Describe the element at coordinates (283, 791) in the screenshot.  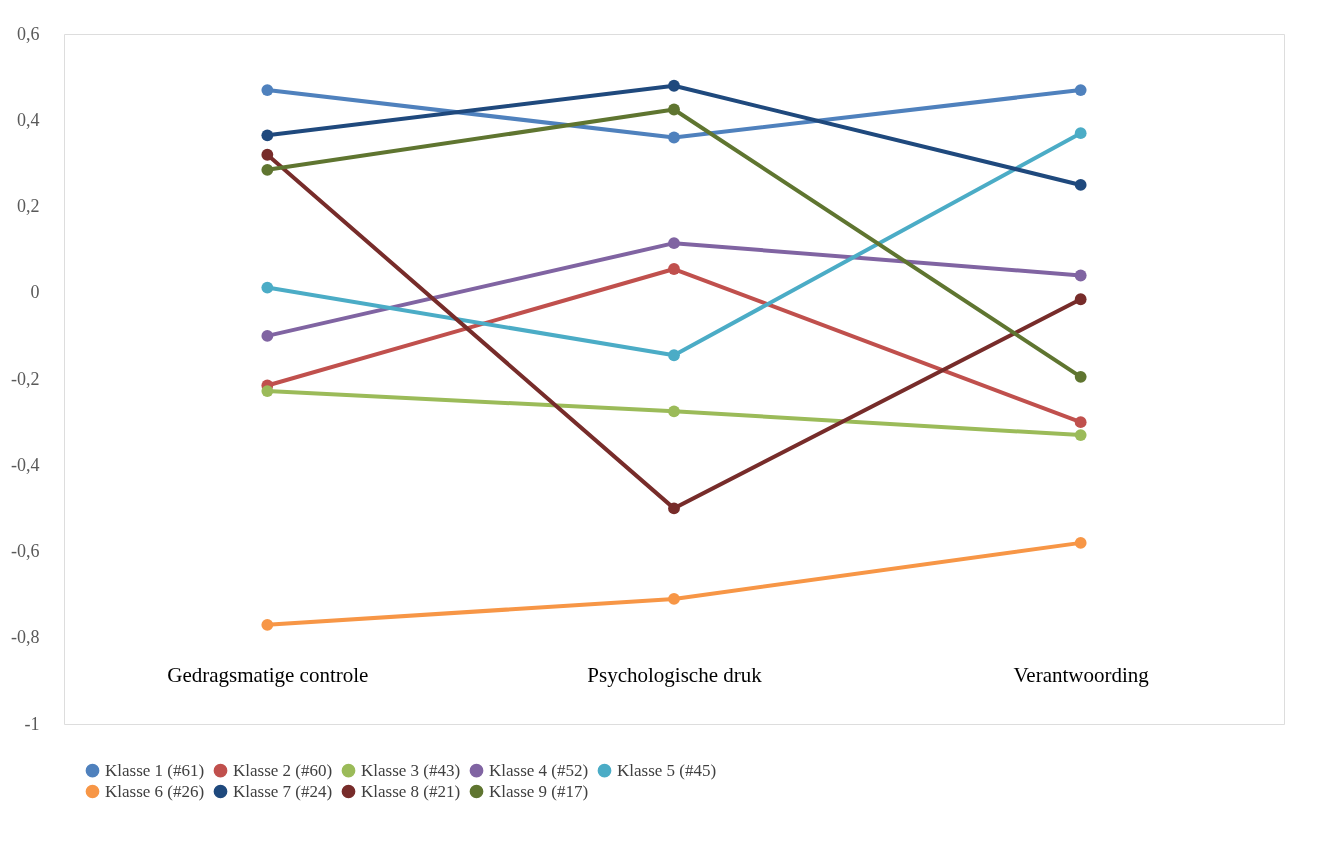
I see `legend-label: Klasse 7 (#24)` at that location.